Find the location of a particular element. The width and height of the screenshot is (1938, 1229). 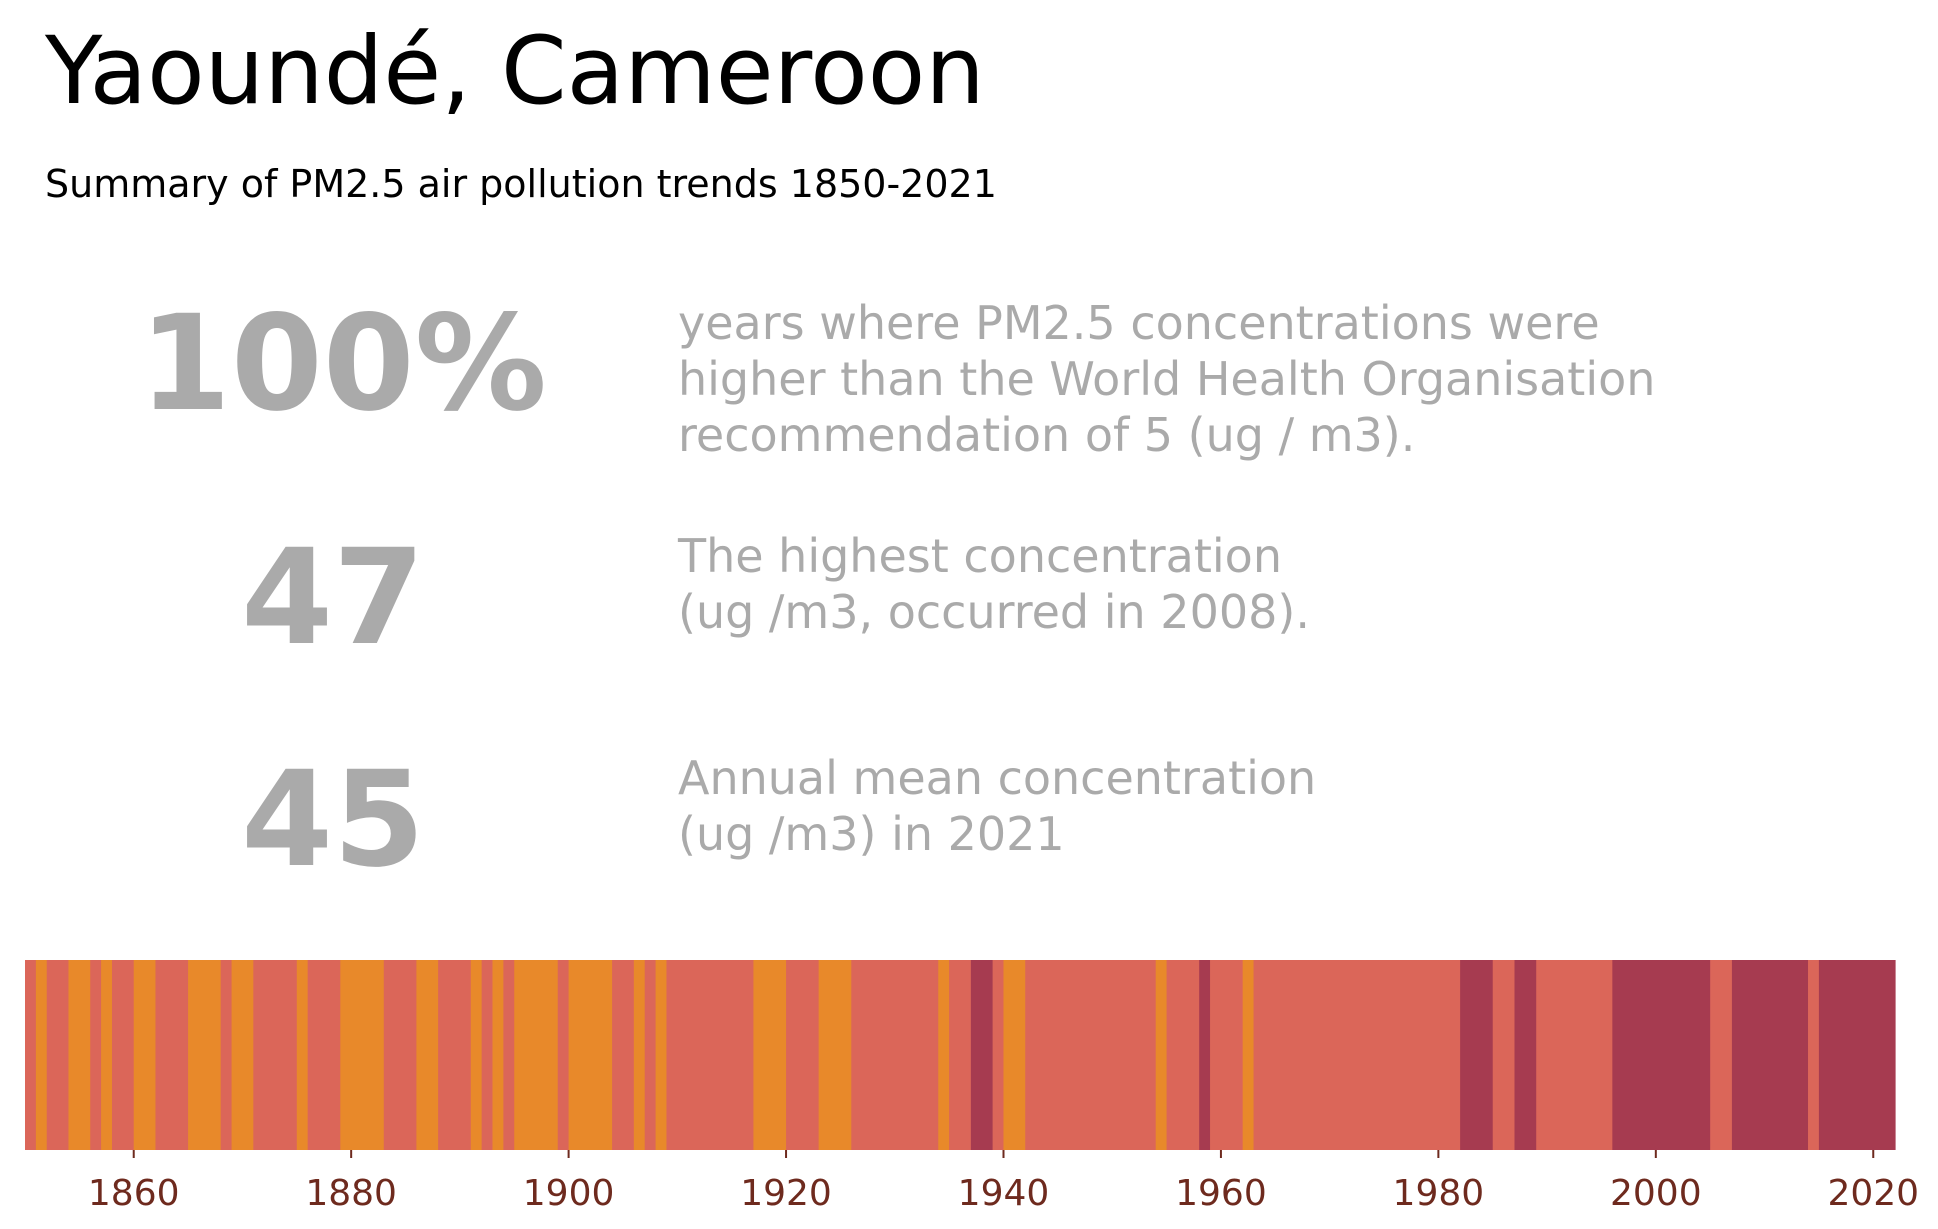

x-tick-label: 1920 is located at coordinates (786, 1193).